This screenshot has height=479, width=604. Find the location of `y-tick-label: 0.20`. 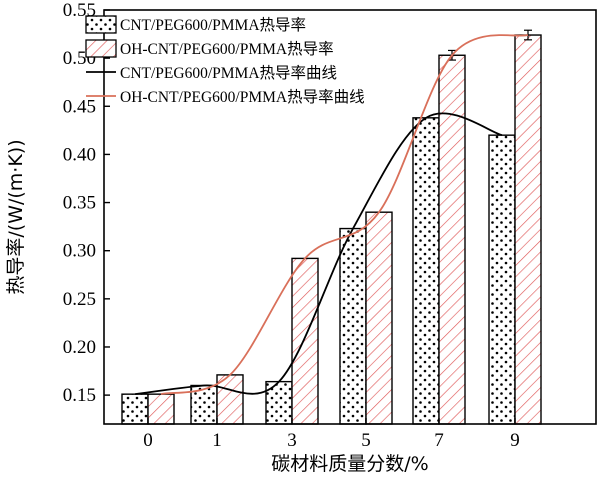

y-tick-label: 0.20 is located at coordinates (79, 347).